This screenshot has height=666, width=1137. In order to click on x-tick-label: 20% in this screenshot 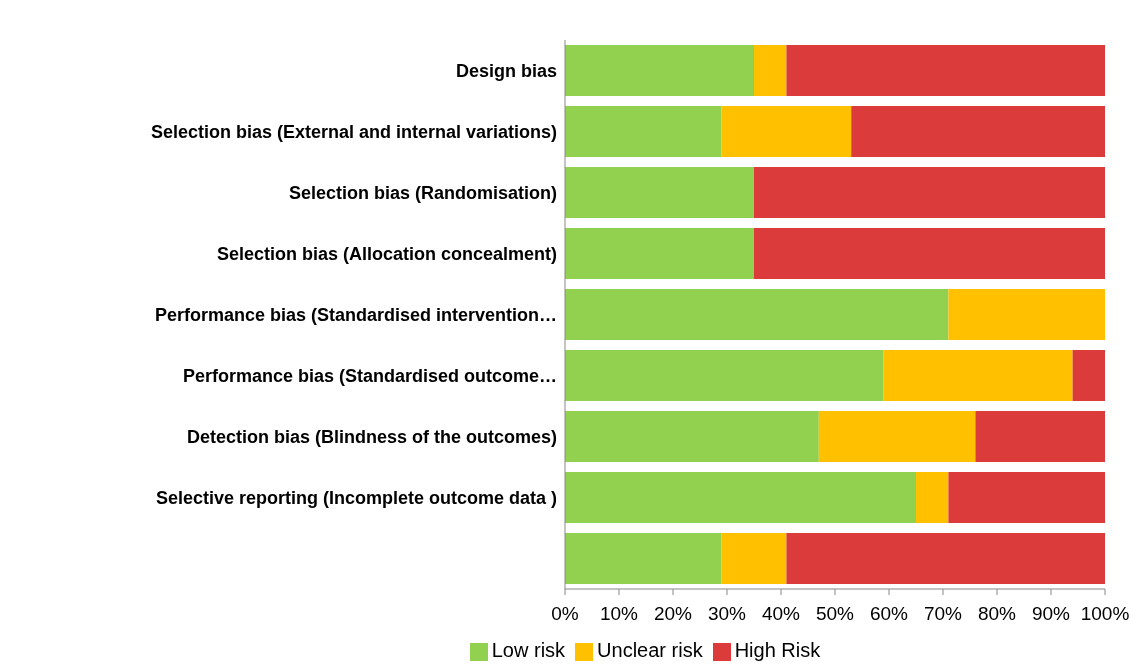, I will do `click(673, 614)`.